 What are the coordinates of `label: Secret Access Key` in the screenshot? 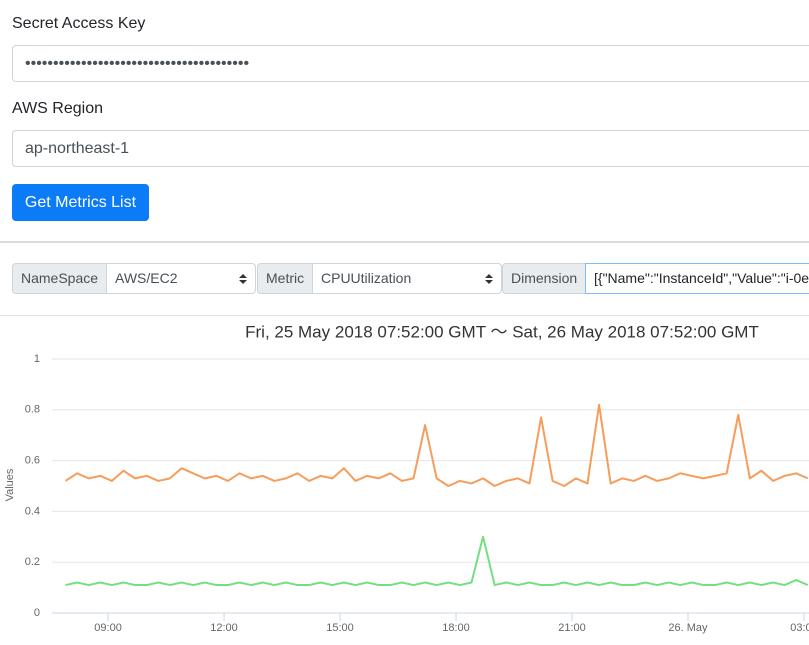 It's located at (79, 23).